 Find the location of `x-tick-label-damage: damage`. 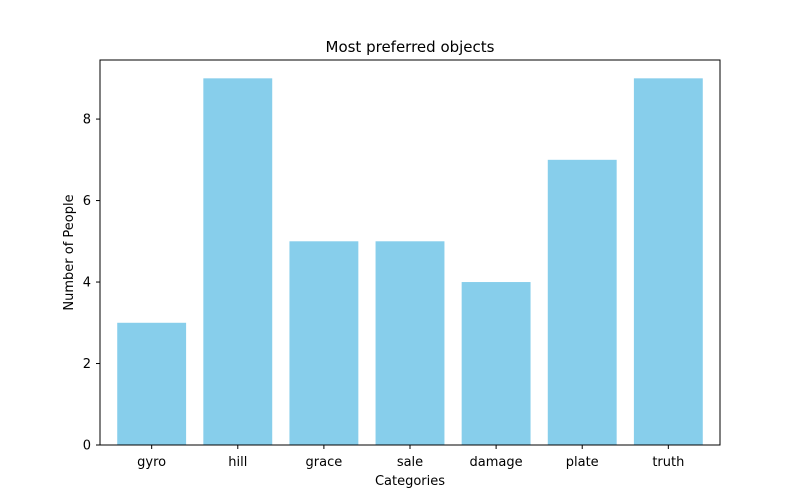

x-tick-label-damage: damage is located at coordinates (496, 462).